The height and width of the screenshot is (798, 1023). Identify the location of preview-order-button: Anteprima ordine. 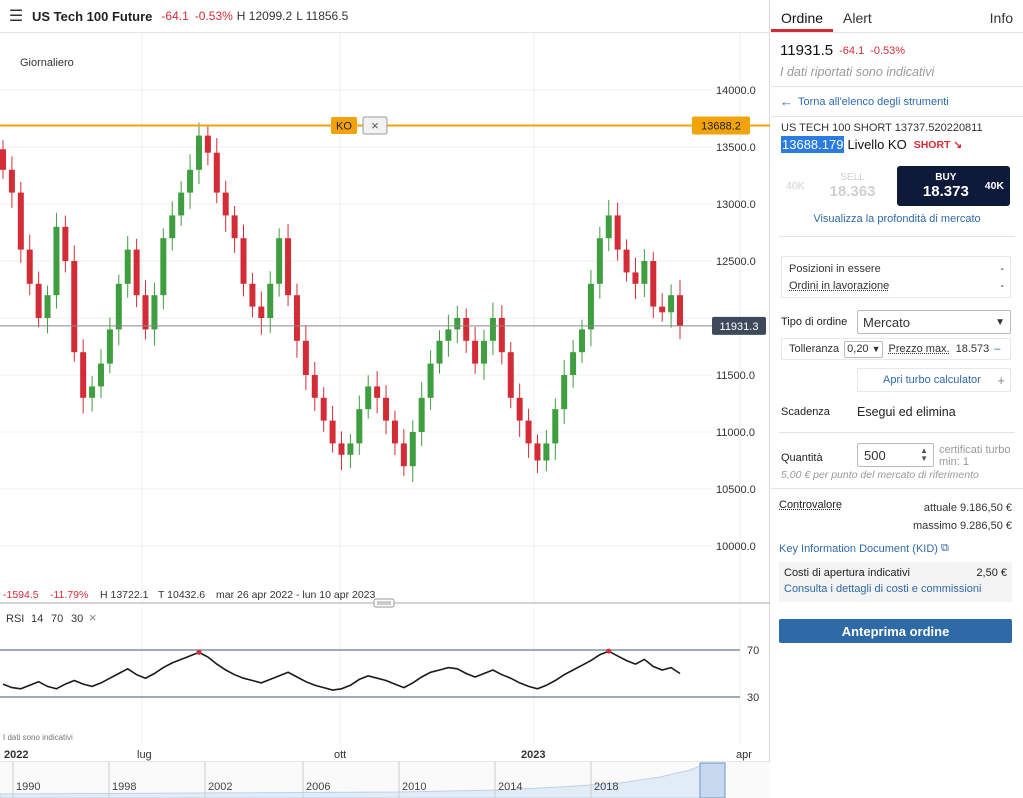
(895, 631).